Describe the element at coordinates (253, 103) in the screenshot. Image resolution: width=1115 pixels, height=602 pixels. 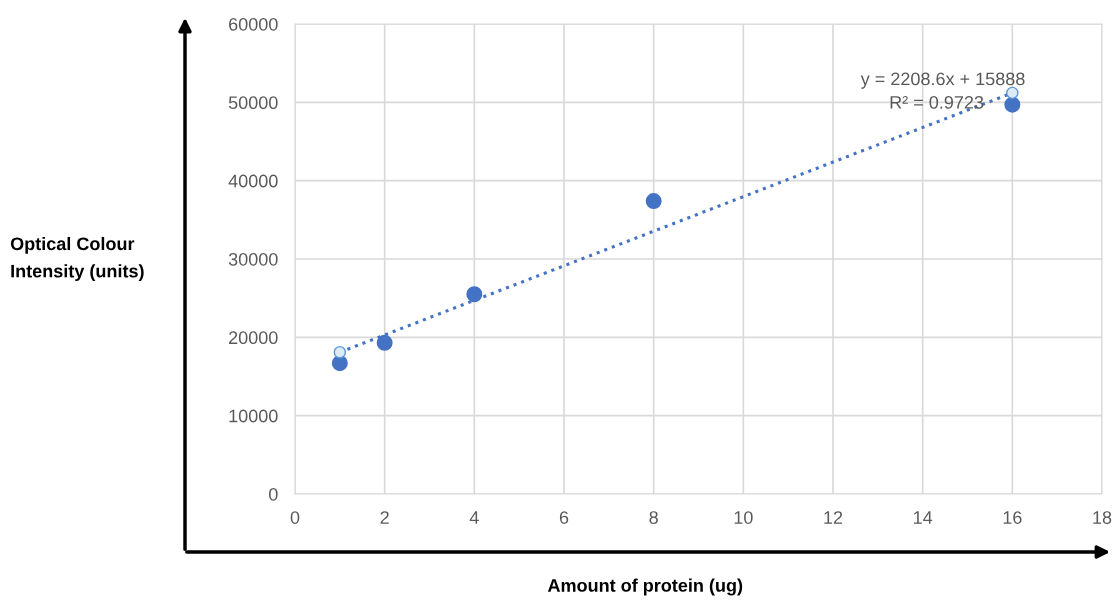
I see `y-tick-label: 50000` at that location.